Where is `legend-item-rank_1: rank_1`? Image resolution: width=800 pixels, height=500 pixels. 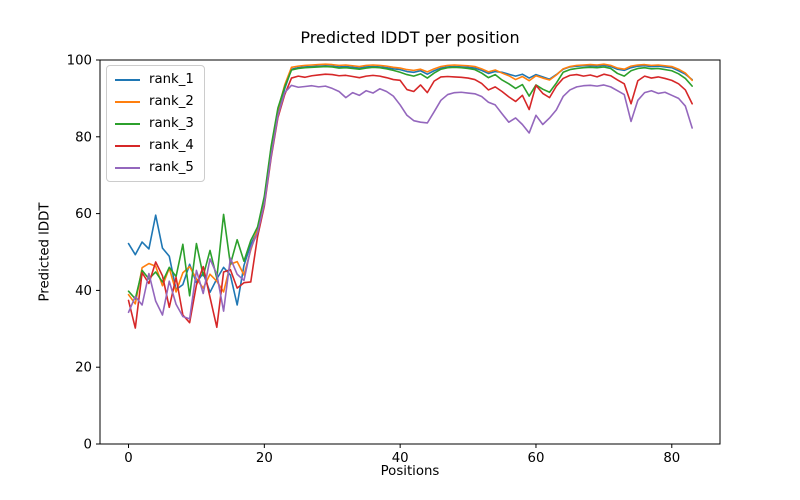 legend-item-rank_1: rank_1 is located at coordinates (154, 79).